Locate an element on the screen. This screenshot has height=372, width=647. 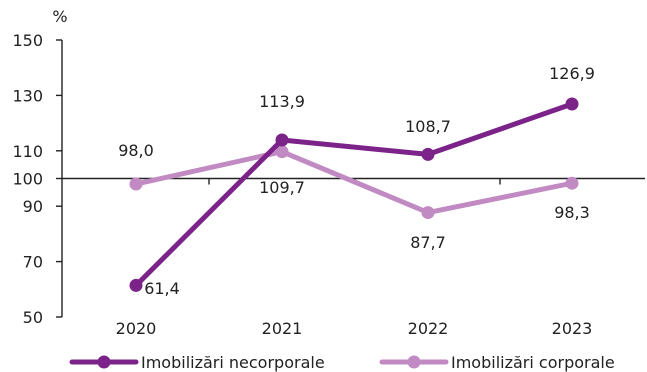
data-label-corporale: 98,3 is located at coordinates (572, 212).